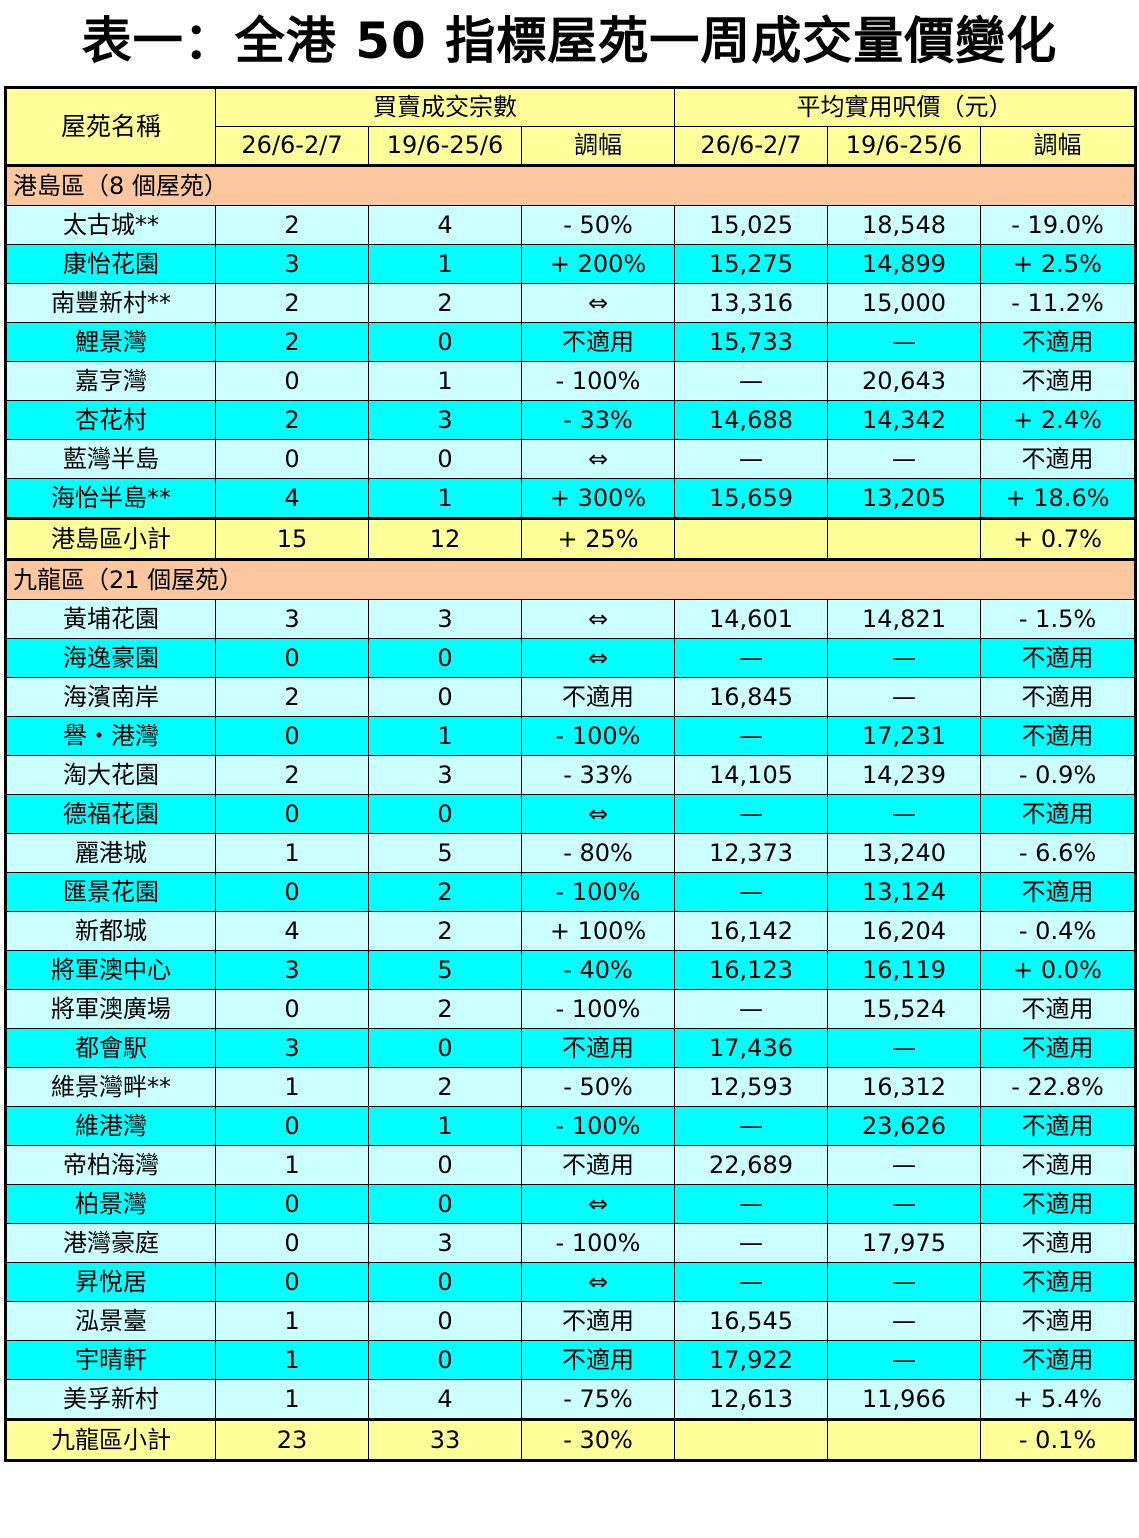 The width and height of the screenshot is (1139, 1538). I want to click on estate-name-cell: 海濱南岸, so click(110, 697).